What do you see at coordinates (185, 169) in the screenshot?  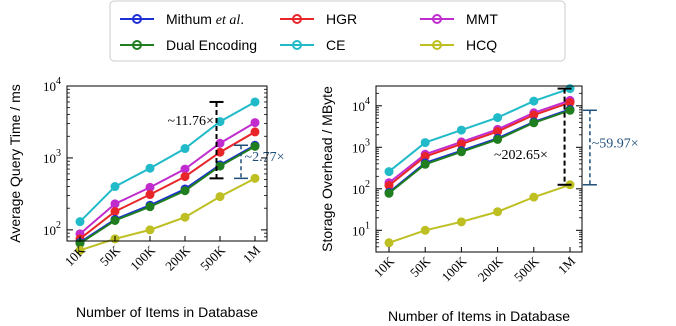 I see `point-mmt-200k` at bounding box center [185, 169].